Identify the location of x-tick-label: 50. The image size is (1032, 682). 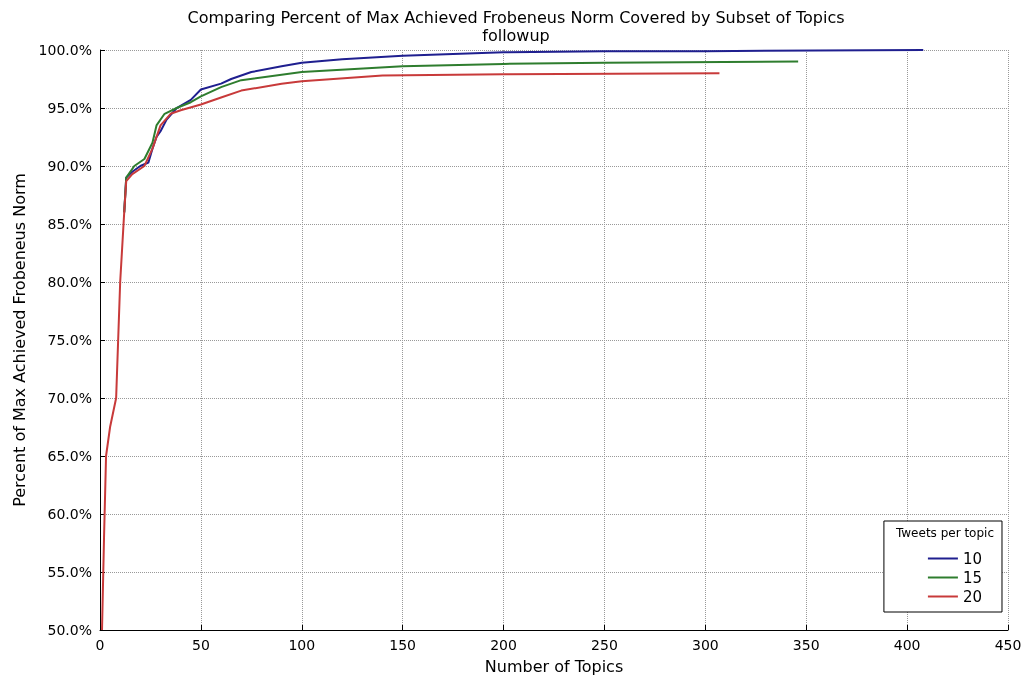
(200, 645).